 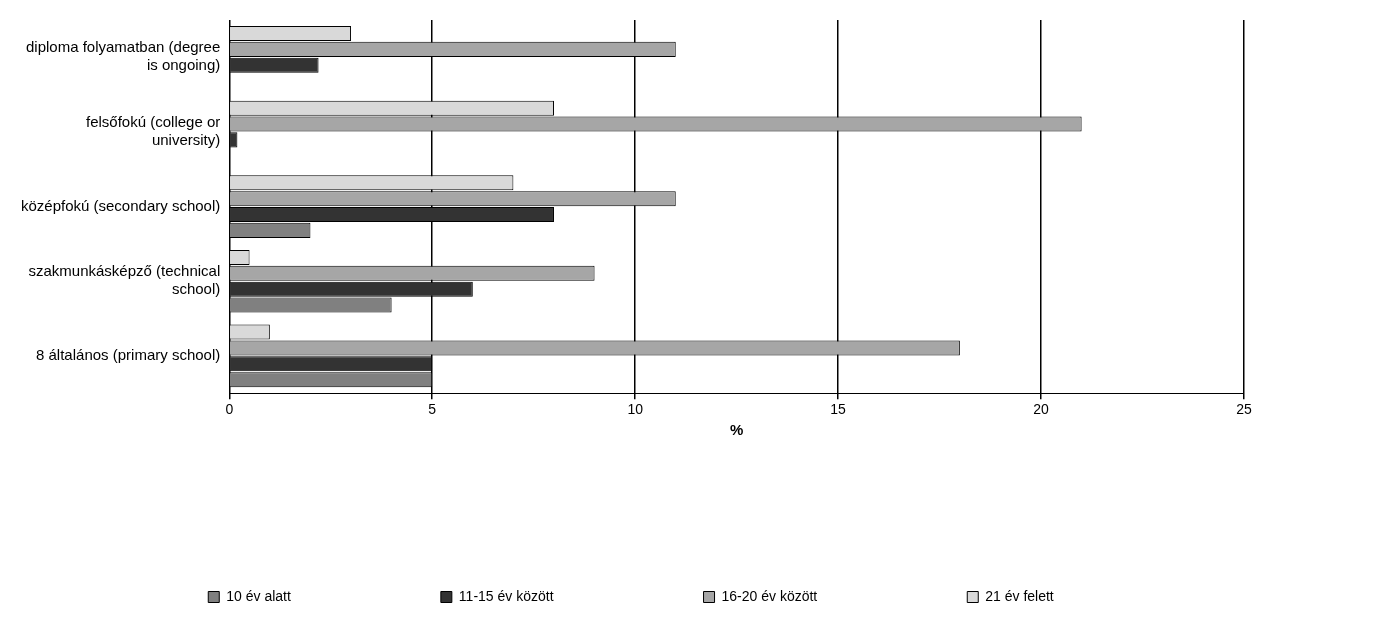 I want to click on x-tick-label: 20, so click(x=1041, y=409).